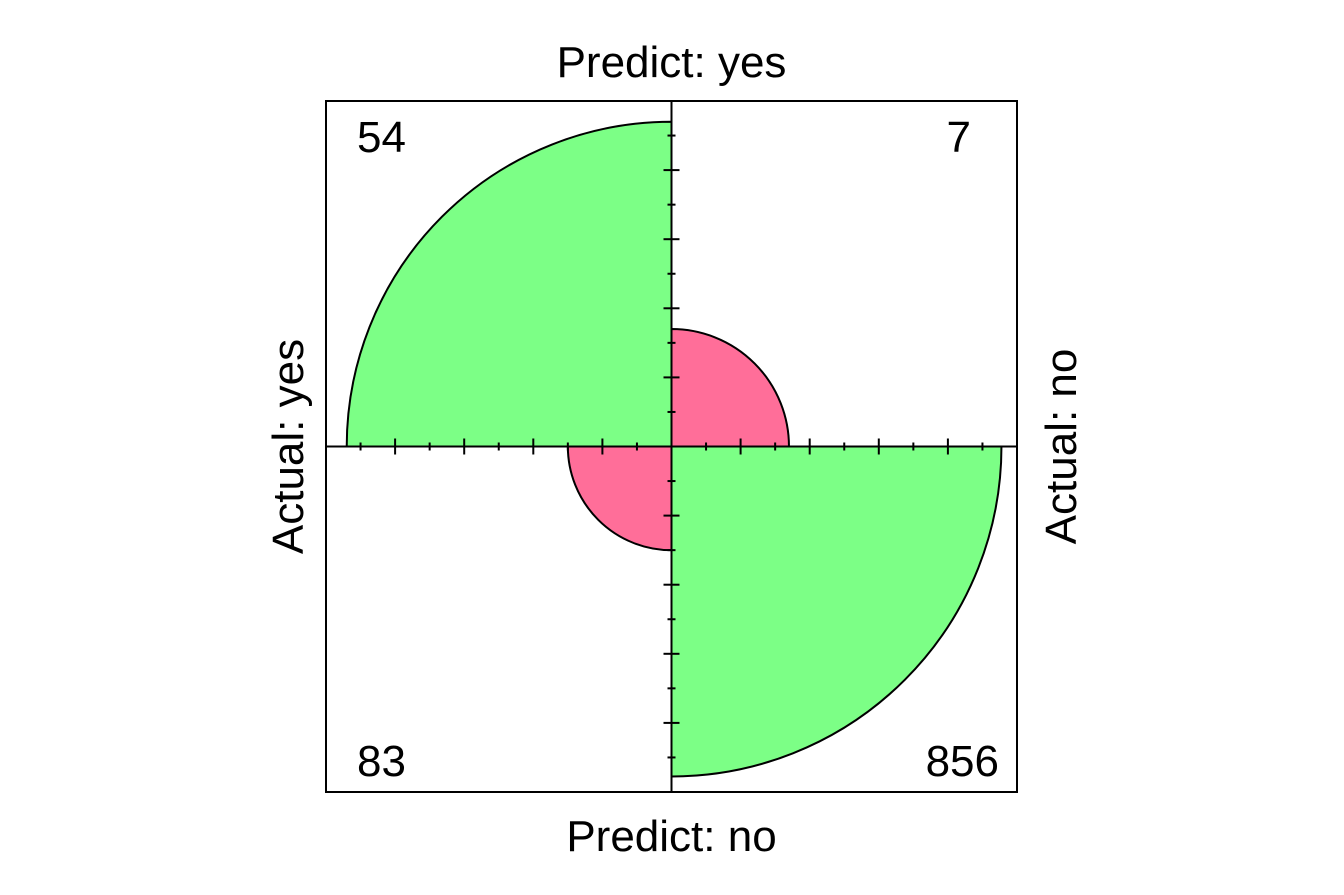  Describe the element at coordinates (1061, 447) in the screenshot. I see `right-label: Actual: no` at that location.